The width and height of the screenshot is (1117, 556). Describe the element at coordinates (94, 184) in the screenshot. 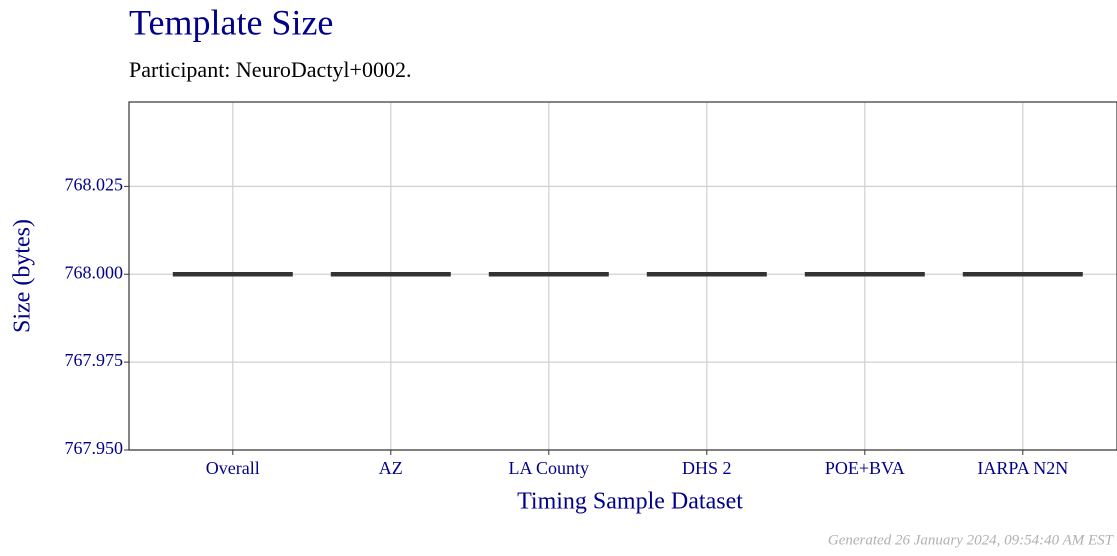

I see `y-tick-label: 768.025` at that location.